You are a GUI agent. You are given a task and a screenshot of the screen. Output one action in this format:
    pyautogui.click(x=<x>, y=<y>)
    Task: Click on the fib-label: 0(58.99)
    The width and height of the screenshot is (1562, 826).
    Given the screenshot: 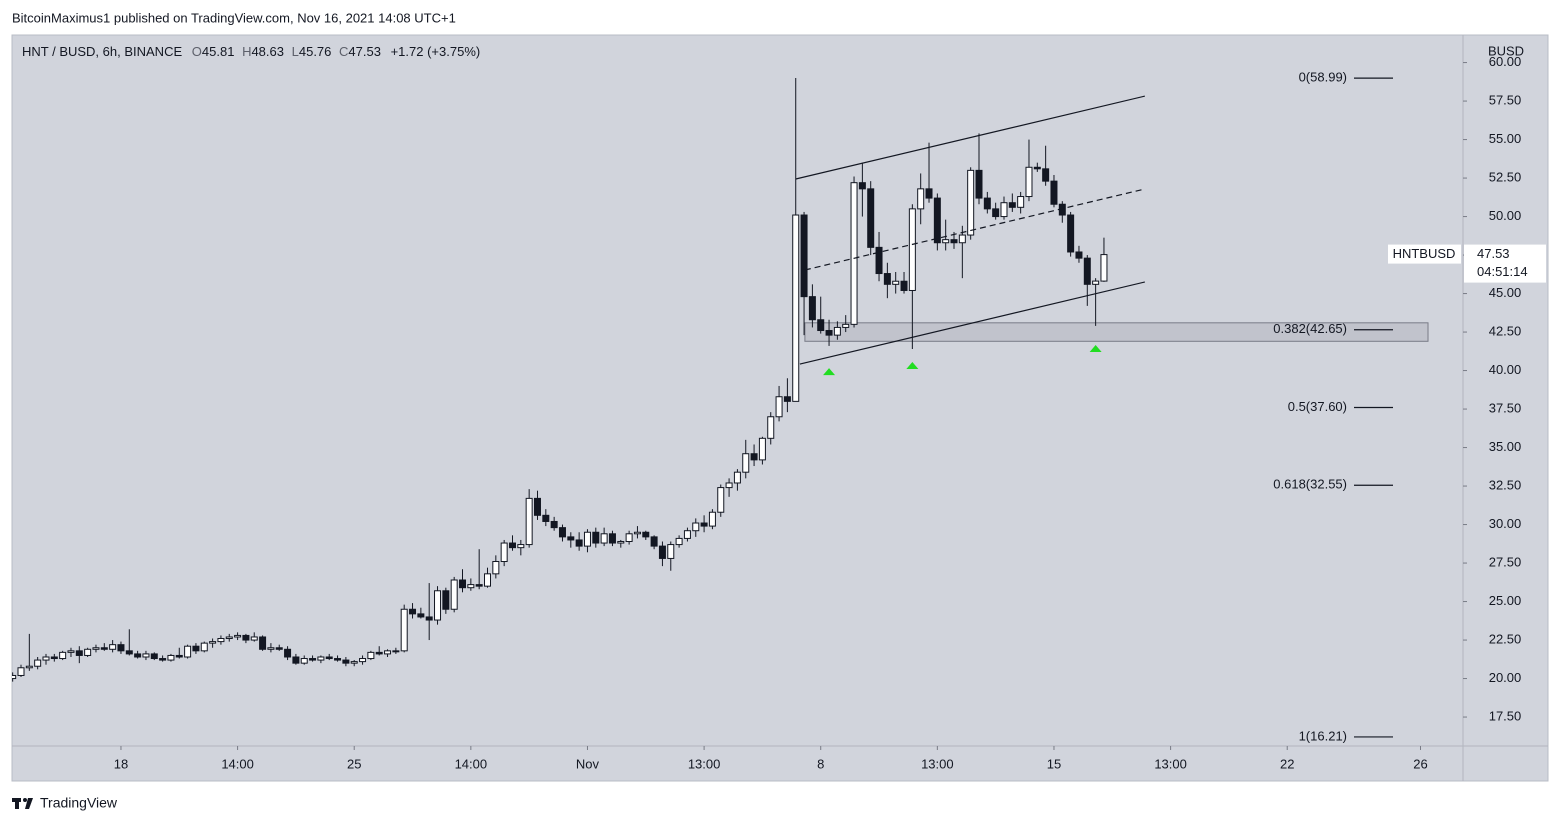 What is the action you would take?
    pyautogui.click(x=1323, y=77)
    